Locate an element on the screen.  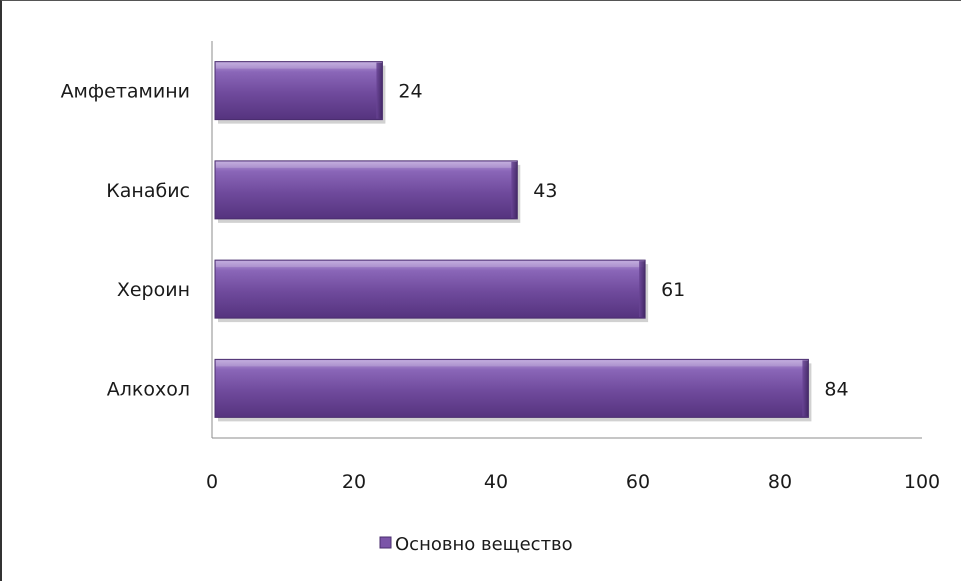
legend-swatch is located at coordinates (385, 542).